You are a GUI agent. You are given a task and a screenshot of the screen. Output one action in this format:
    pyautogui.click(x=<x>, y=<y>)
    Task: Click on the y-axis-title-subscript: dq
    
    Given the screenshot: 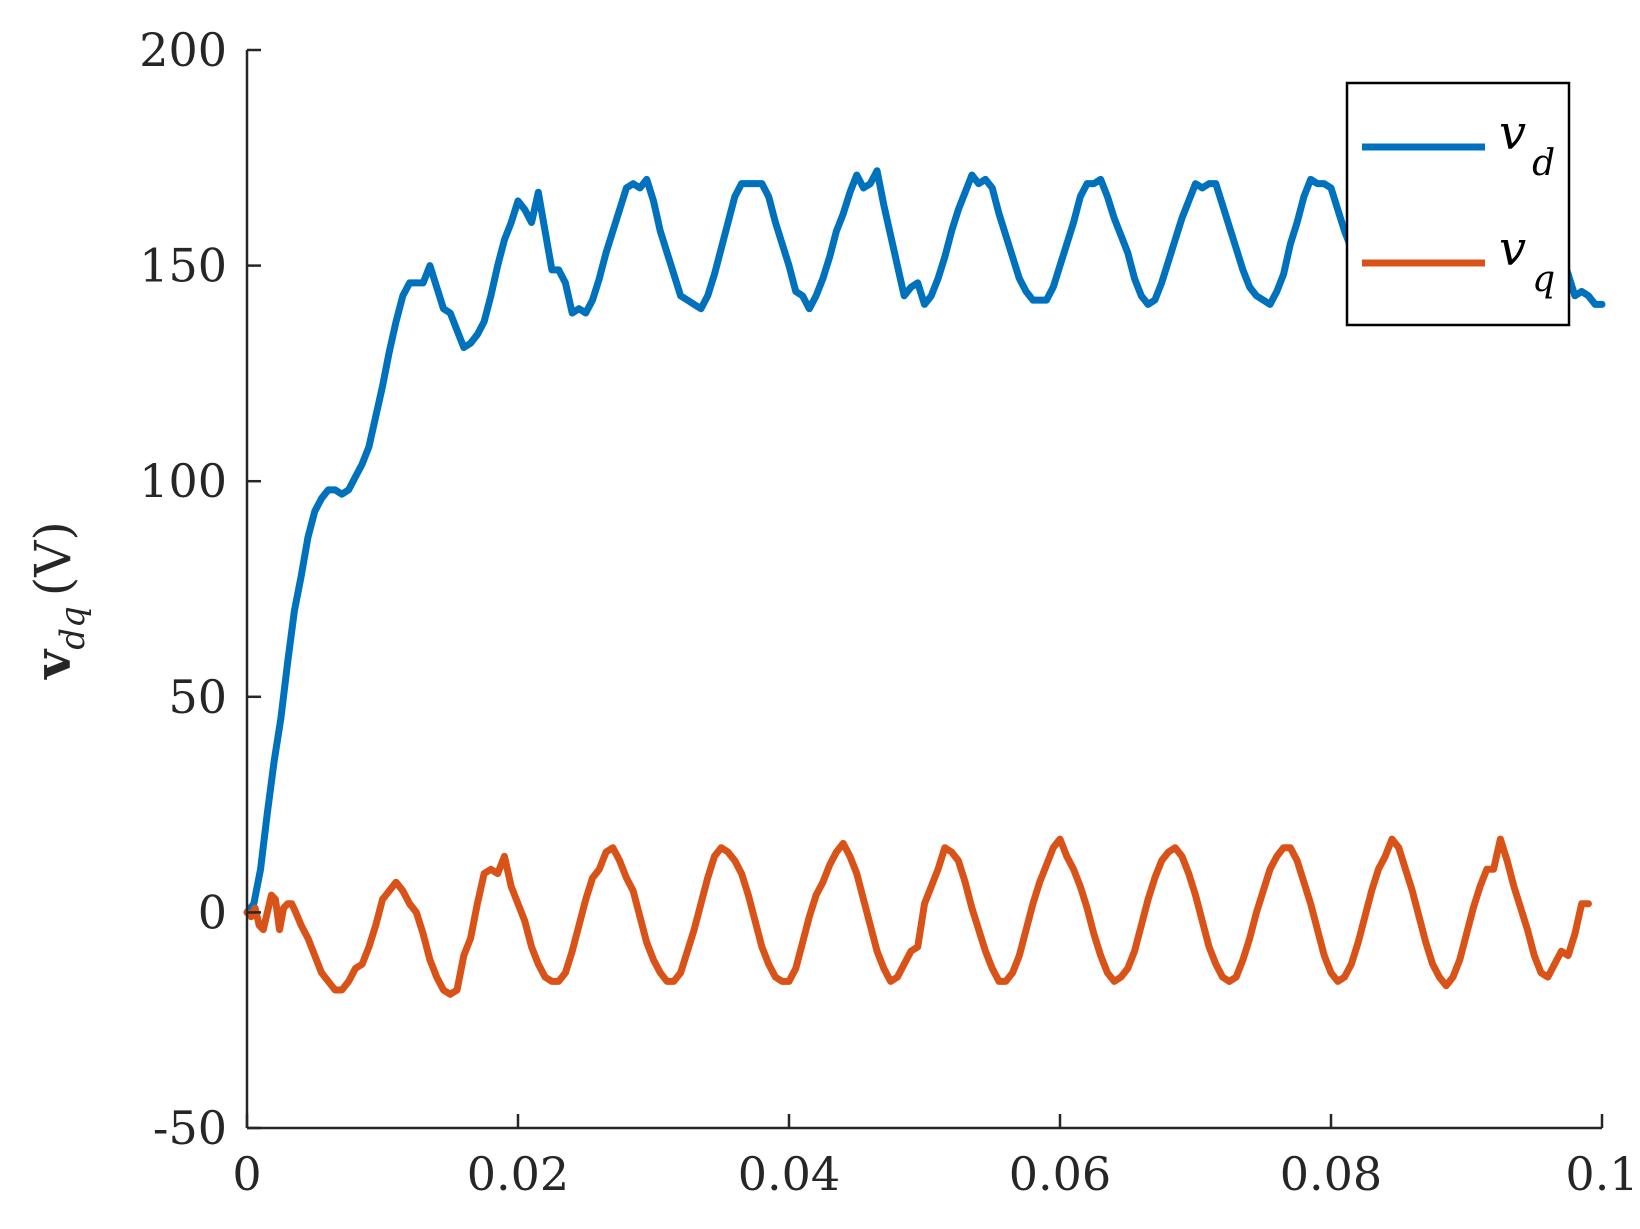 What is the action you would take?
    pyautogui.click(x=73, y=628)
    